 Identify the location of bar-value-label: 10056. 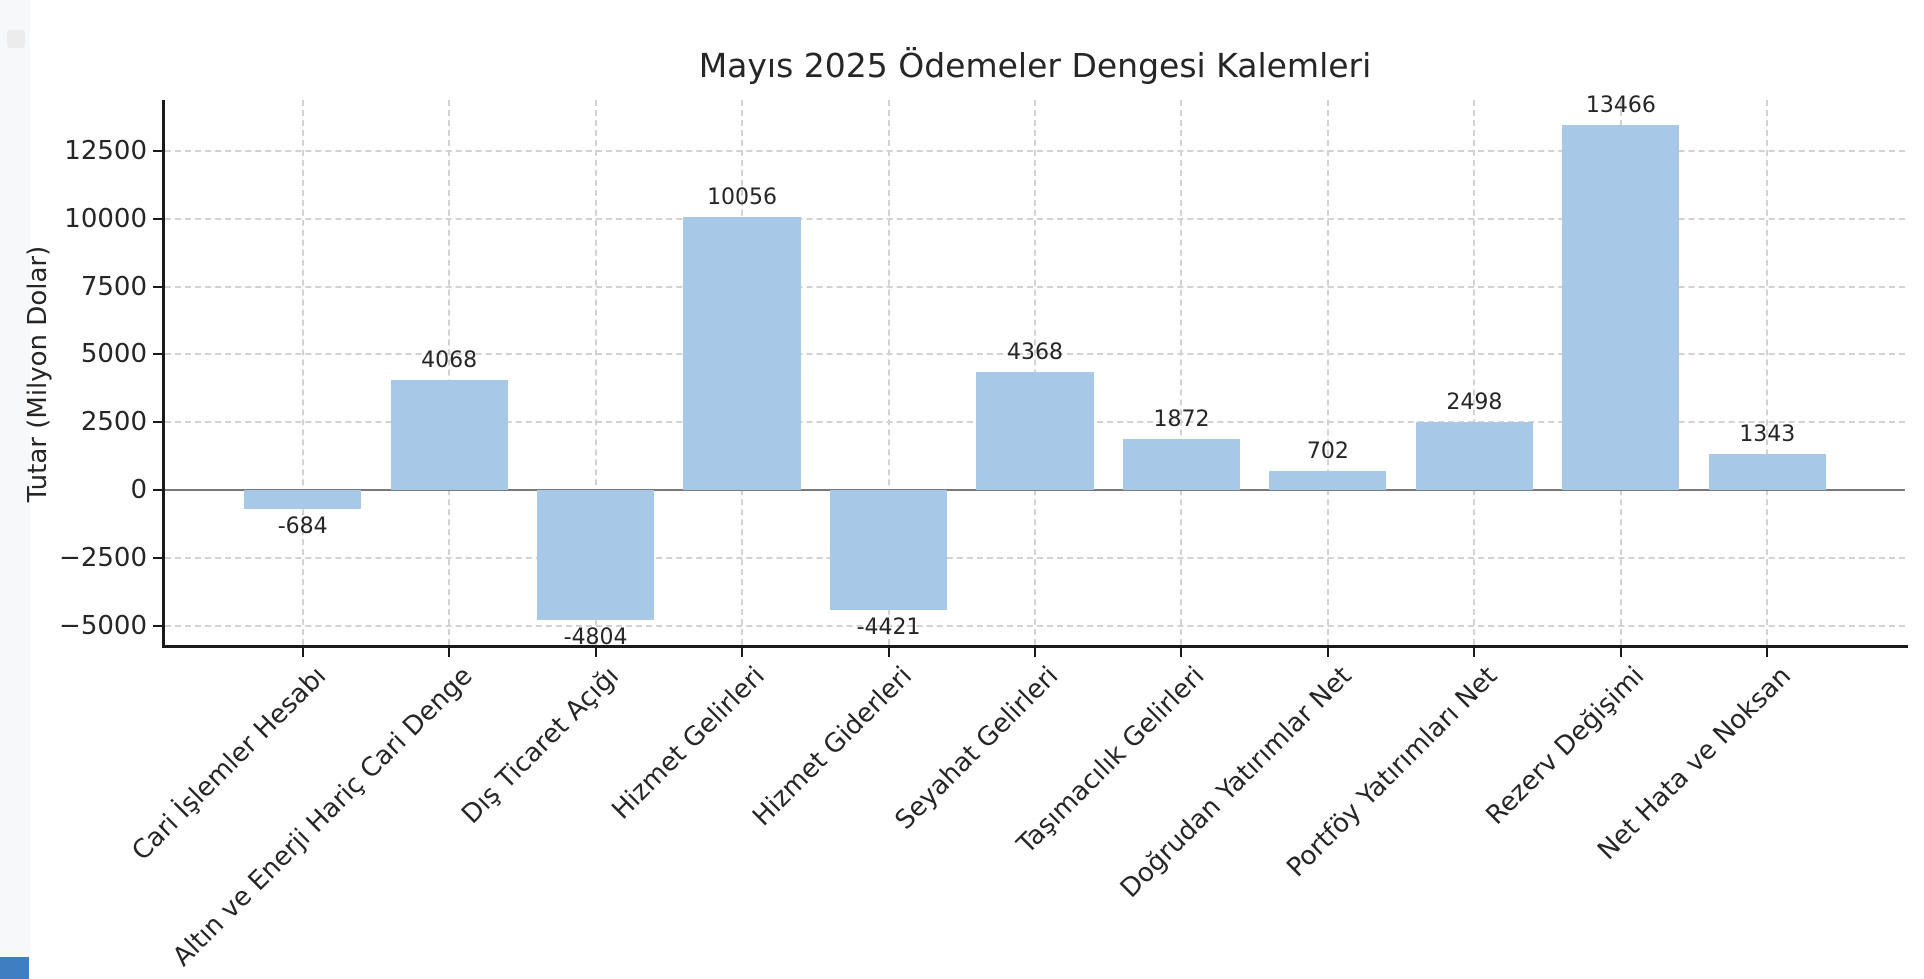
(742, 198).